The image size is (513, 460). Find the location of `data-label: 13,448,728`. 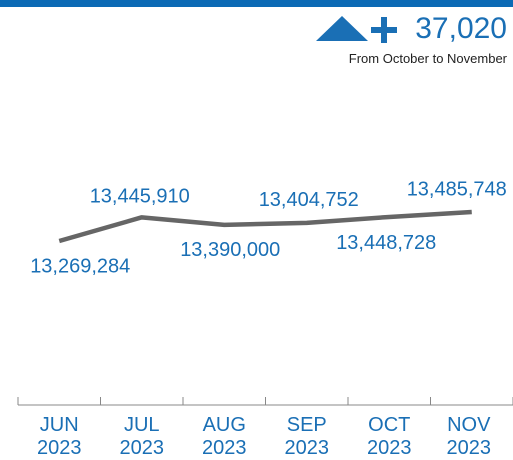

data-label: 13,448,728 is located at coordinates (386, 243).